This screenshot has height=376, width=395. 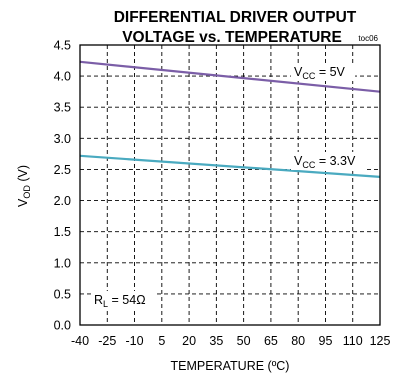 What do you see at coordinates (62, 263) in the screenshot?
I see `y-tick-label: 1.0` at bounding box center [62, 263].